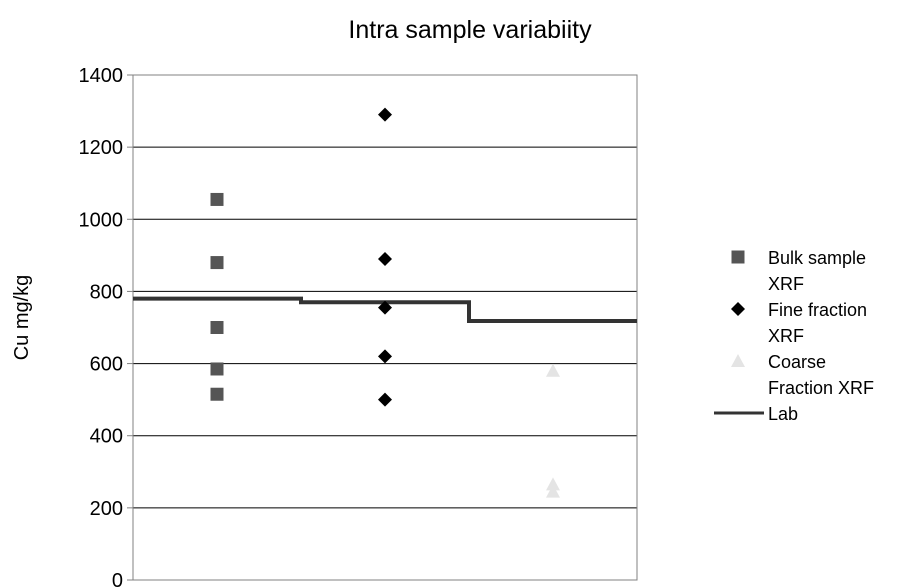 The height and width of the screenshot is (587, 901). What do you see at coordinates (797, 362) in the screenshot?
I see `legend-label: Coarse` at bounding box center [797, 362].